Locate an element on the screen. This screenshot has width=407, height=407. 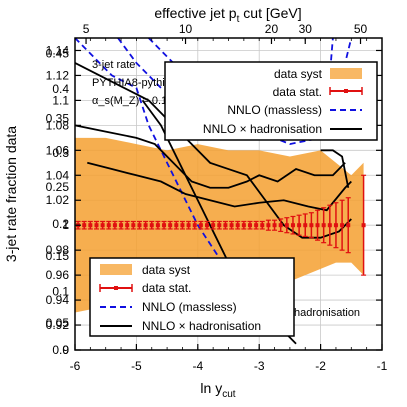
overlay-y-tick-label: 0.25 is located at coordinates (58, 187).